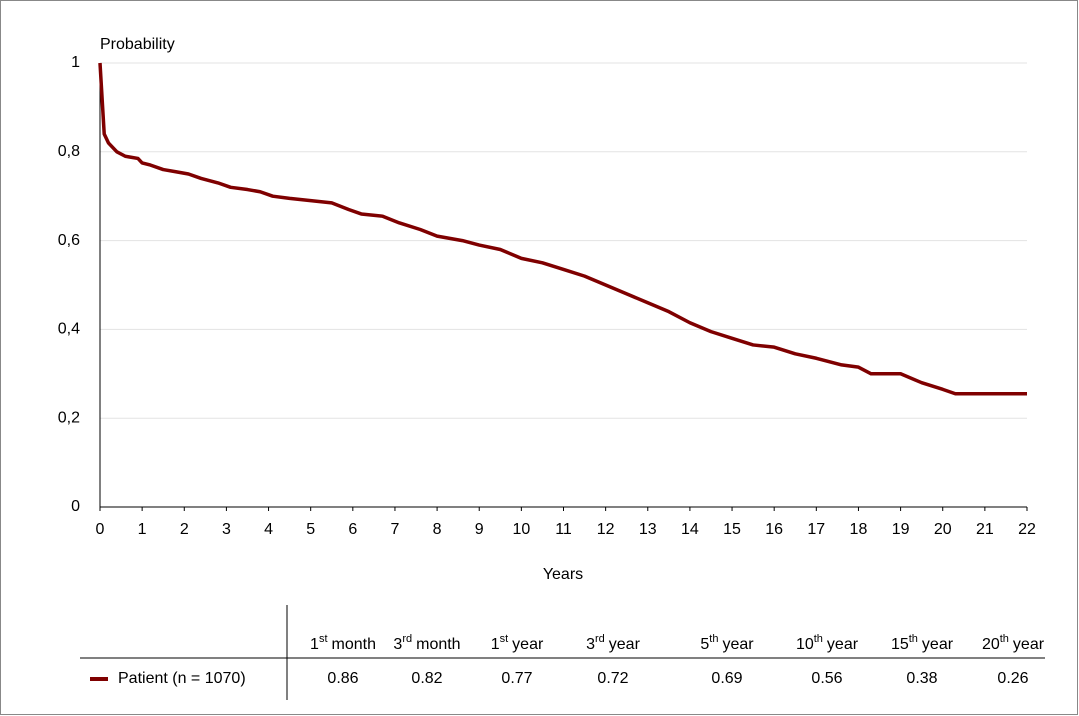 The image size is (1079, 716). I want to click on column-header: 10th year, so click(827, 643).